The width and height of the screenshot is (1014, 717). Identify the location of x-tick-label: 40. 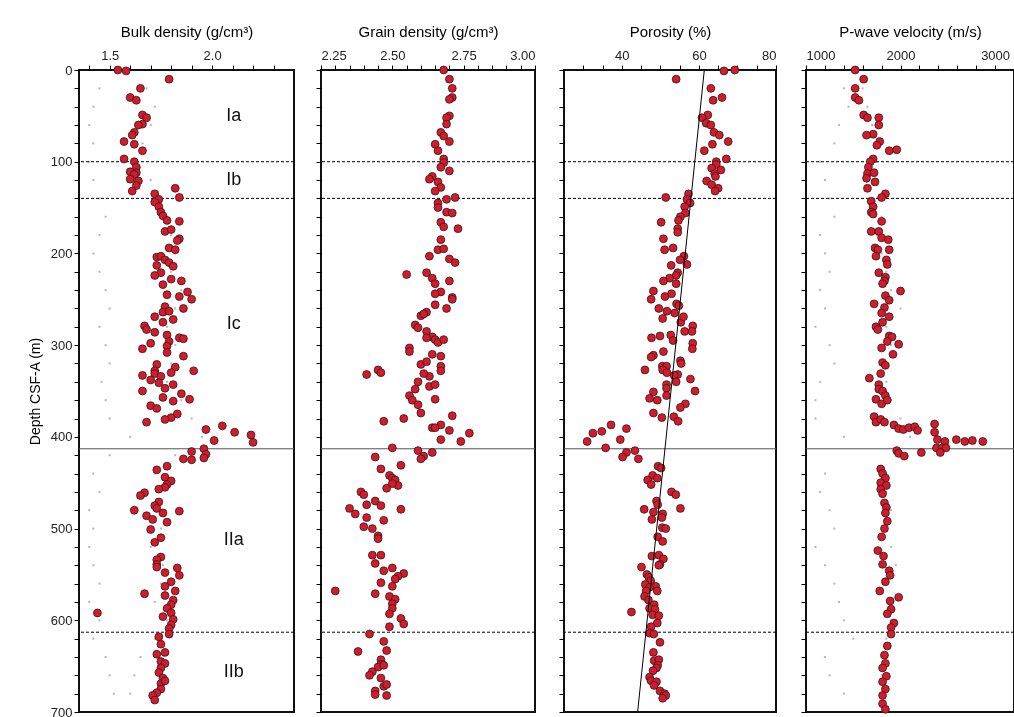
(622, 55).